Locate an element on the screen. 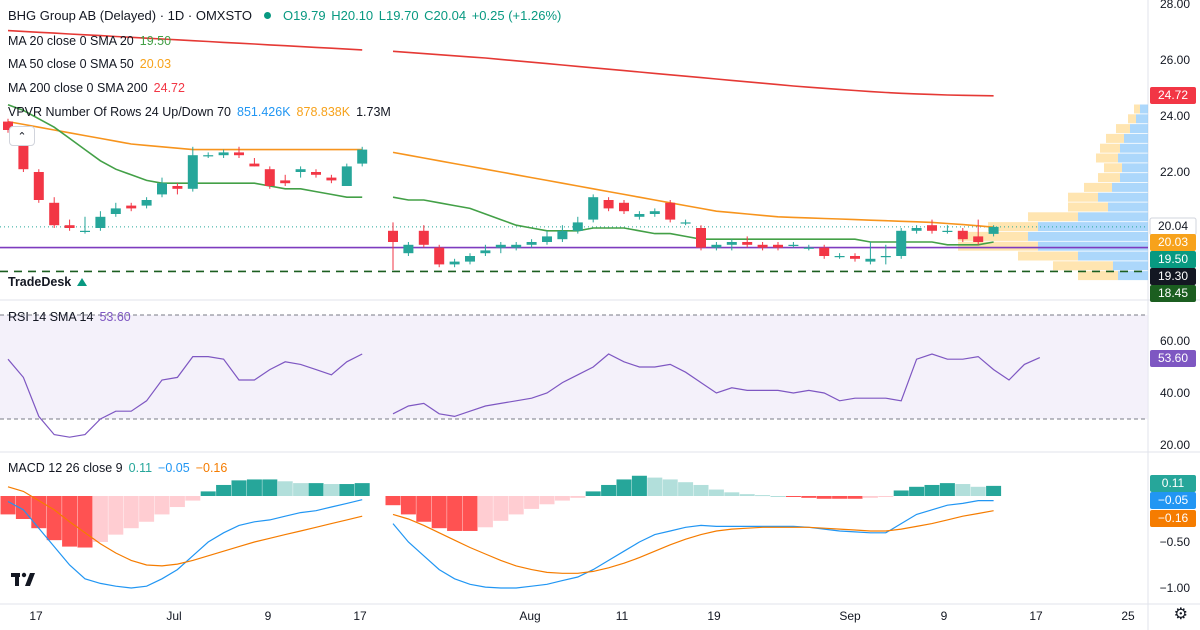  ma20-legend: MA 20 close 0 SMA 20 19.50 is located at coordinates (89, 41).